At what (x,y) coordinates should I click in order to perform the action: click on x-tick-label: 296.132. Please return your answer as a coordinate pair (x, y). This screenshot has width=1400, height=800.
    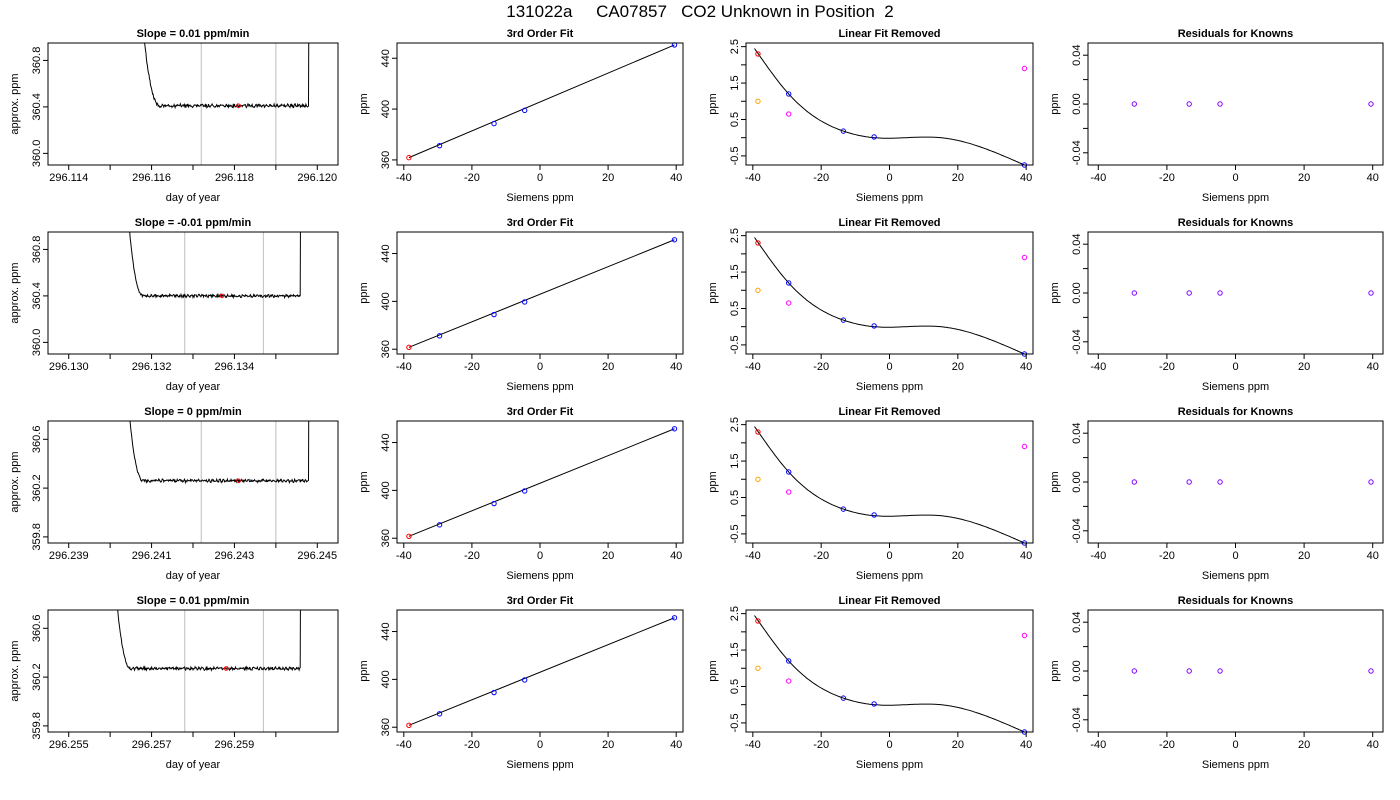
    Looking at the image, I should click on (152, 367).